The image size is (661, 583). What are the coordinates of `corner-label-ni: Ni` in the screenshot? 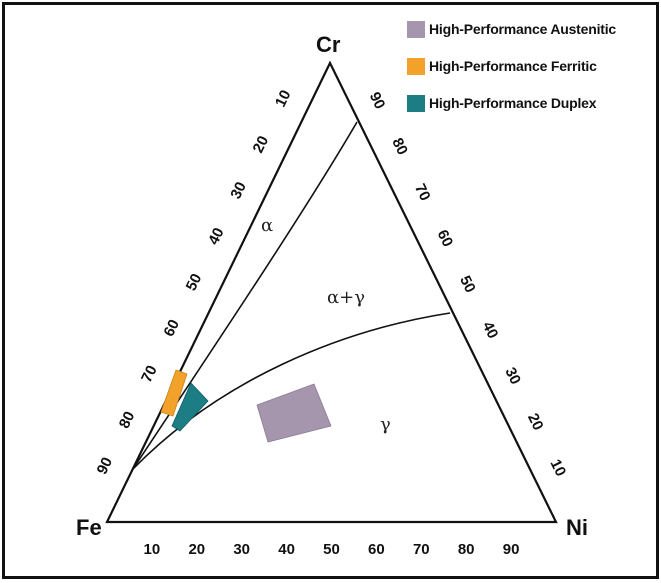 It's located at (577, 527).